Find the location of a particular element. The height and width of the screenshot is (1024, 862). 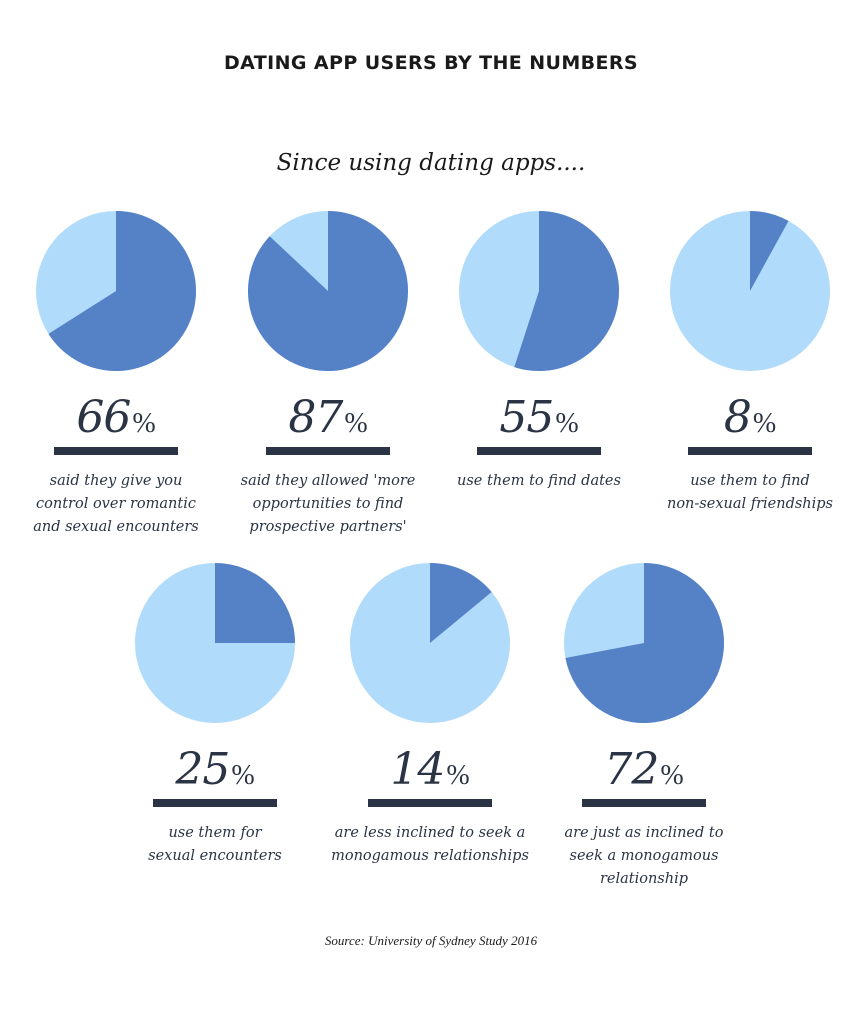

stat-value: 55% is located at coordinates (539, 417).